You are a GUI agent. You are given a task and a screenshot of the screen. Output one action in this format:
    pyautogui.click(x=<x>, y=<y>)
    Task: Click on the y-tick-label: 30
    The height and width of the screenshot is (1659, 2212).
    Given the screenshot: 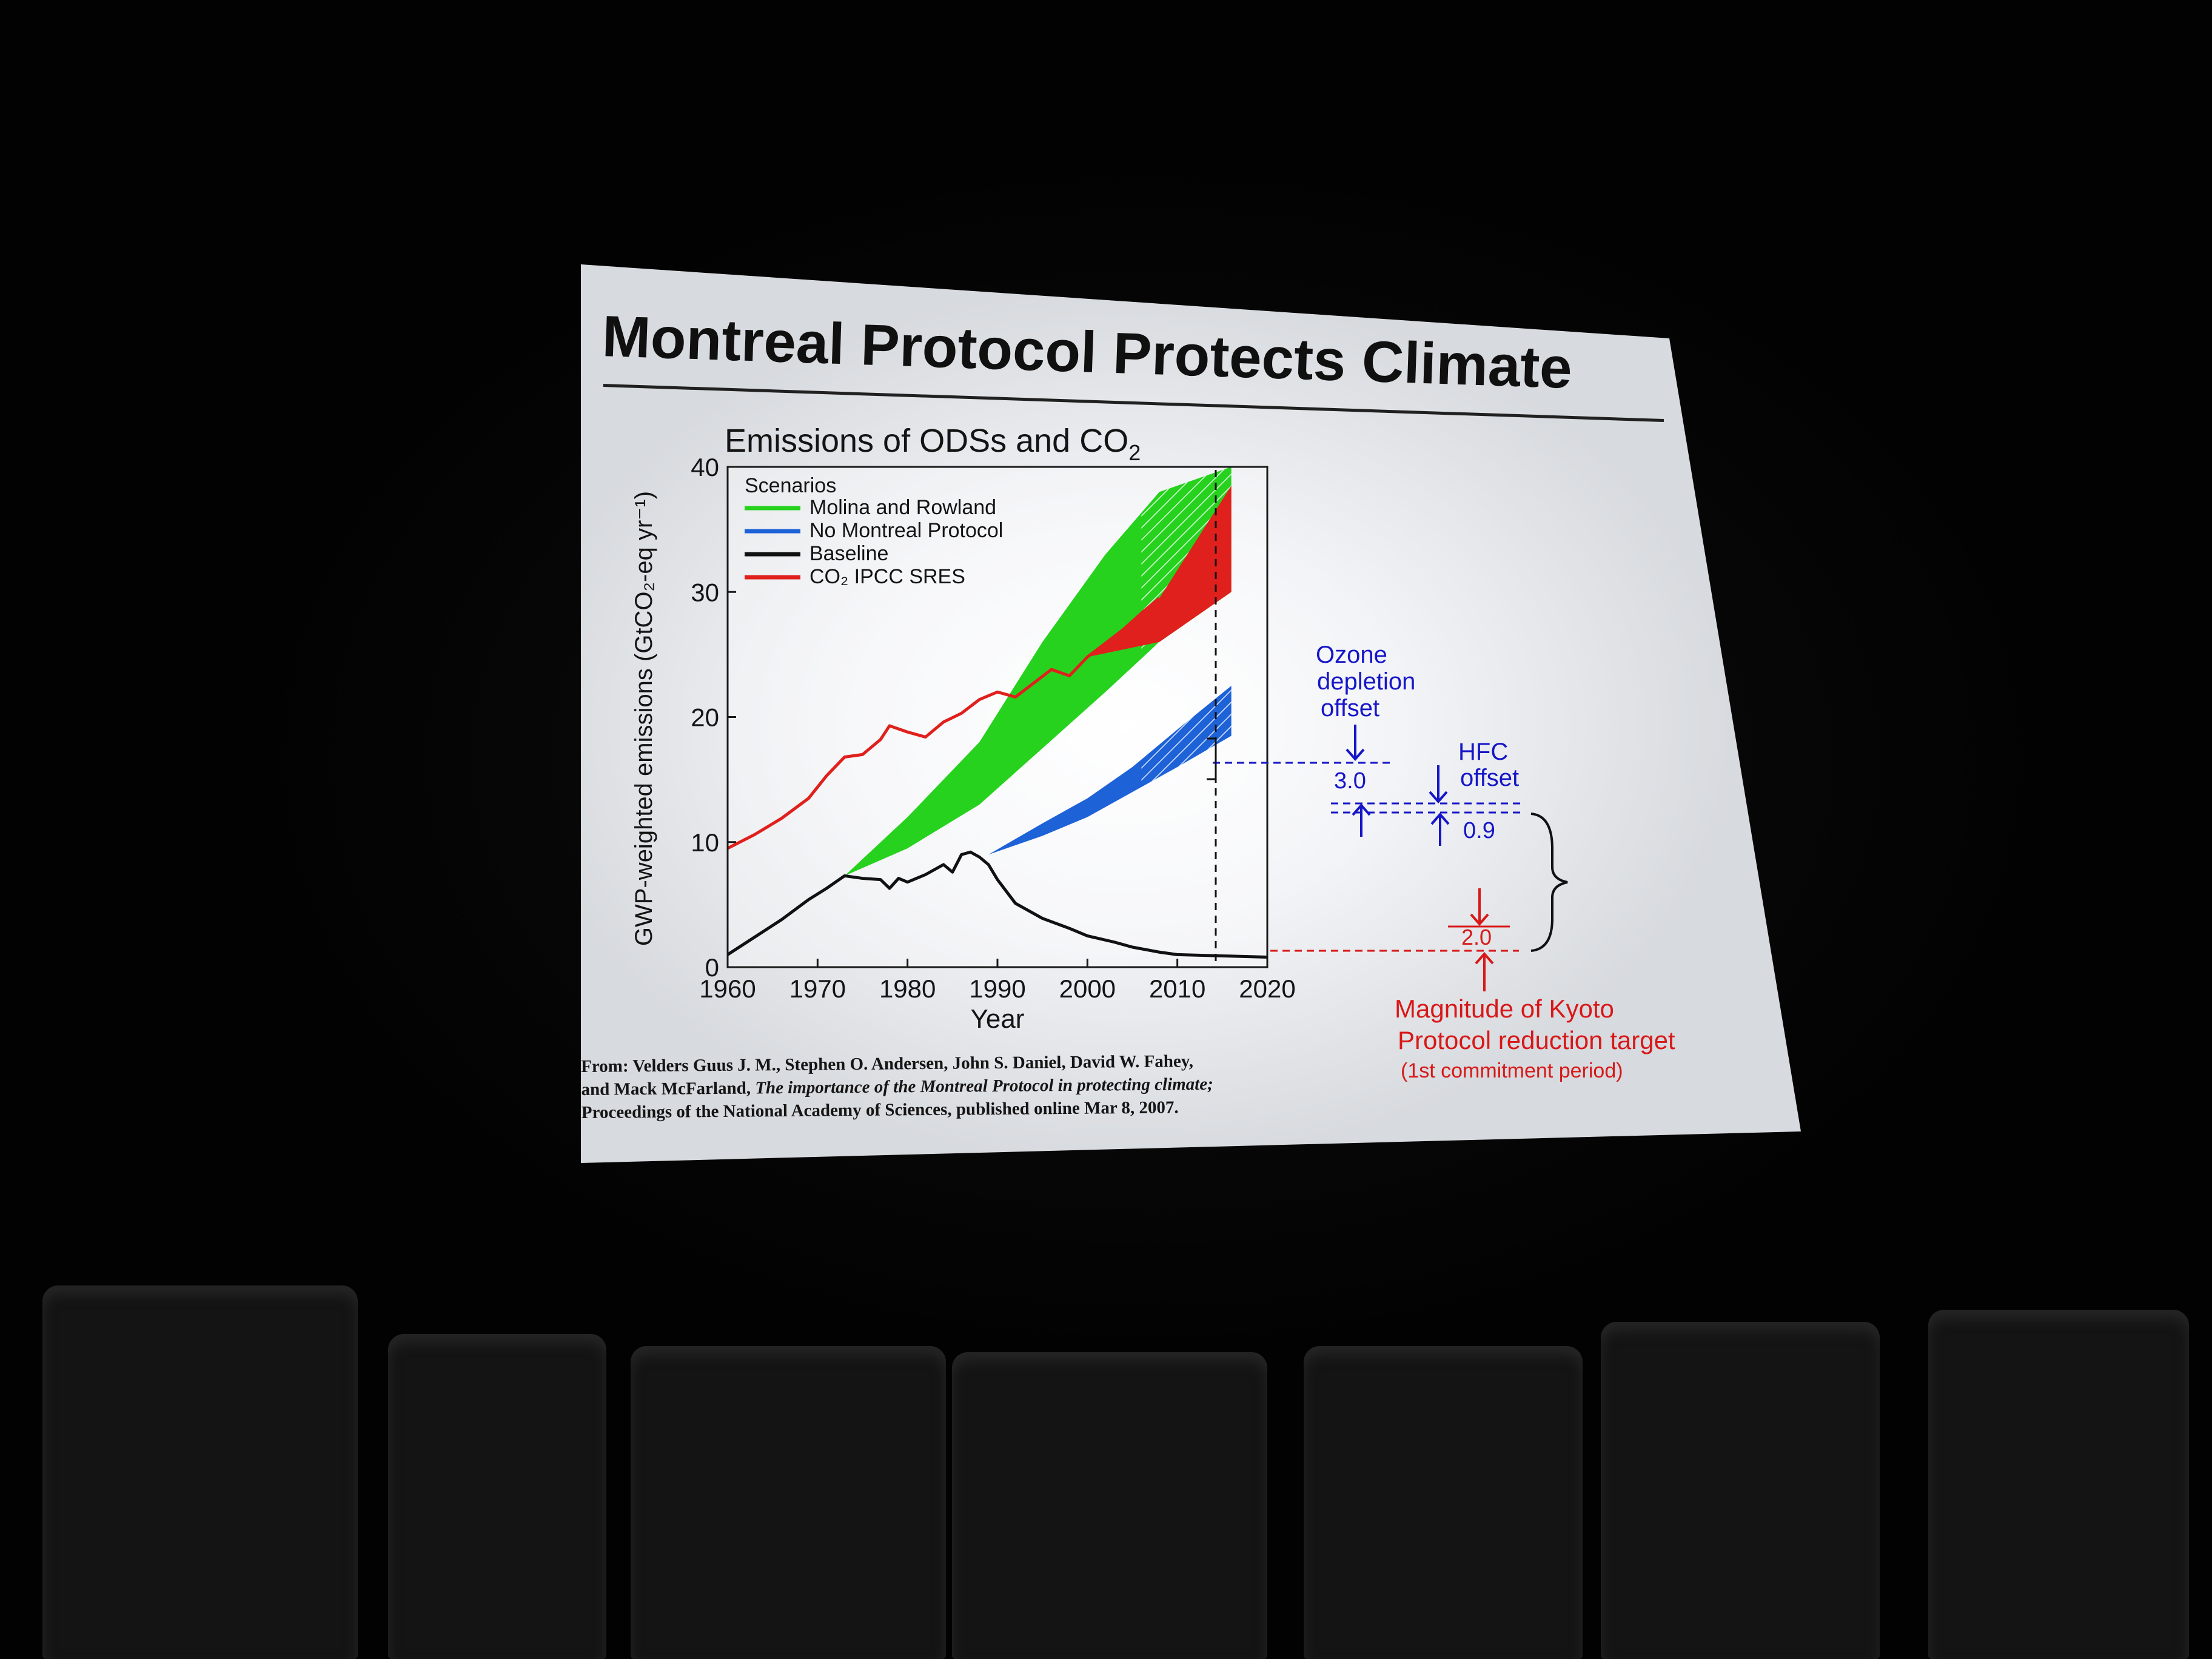 What is the action you would take?
    pyautogui.click(x=705, y=592)
    